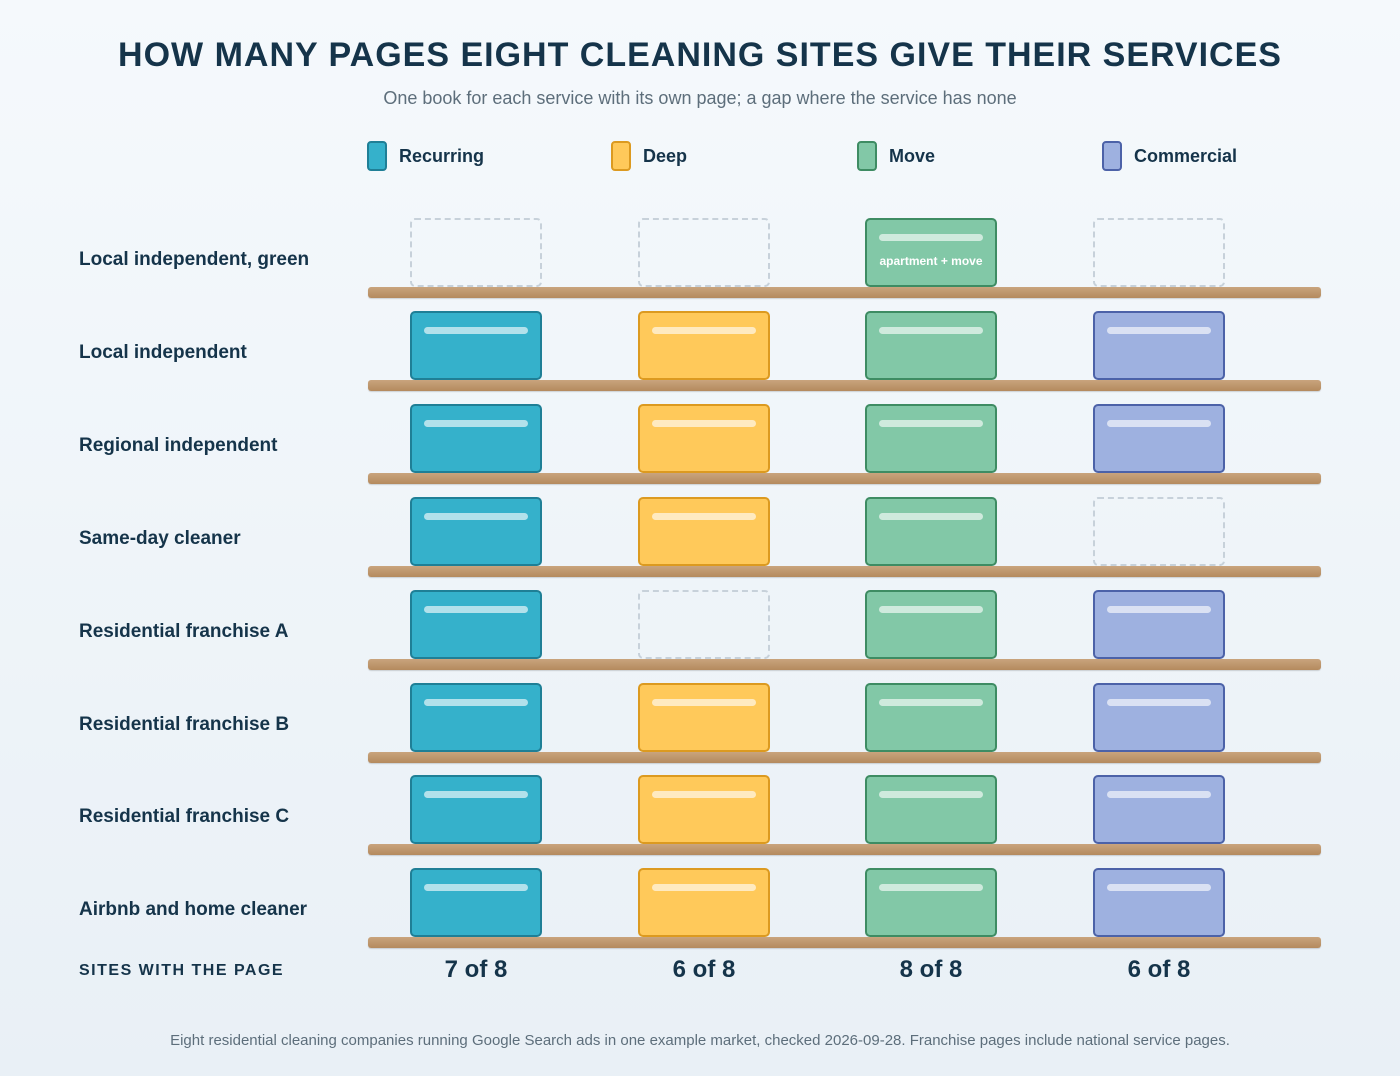 This screenshot has width=1400, height=1076. Describe the element at coordinates (912, 155) in the screenshot. I see `legend-label: Move` at that location.